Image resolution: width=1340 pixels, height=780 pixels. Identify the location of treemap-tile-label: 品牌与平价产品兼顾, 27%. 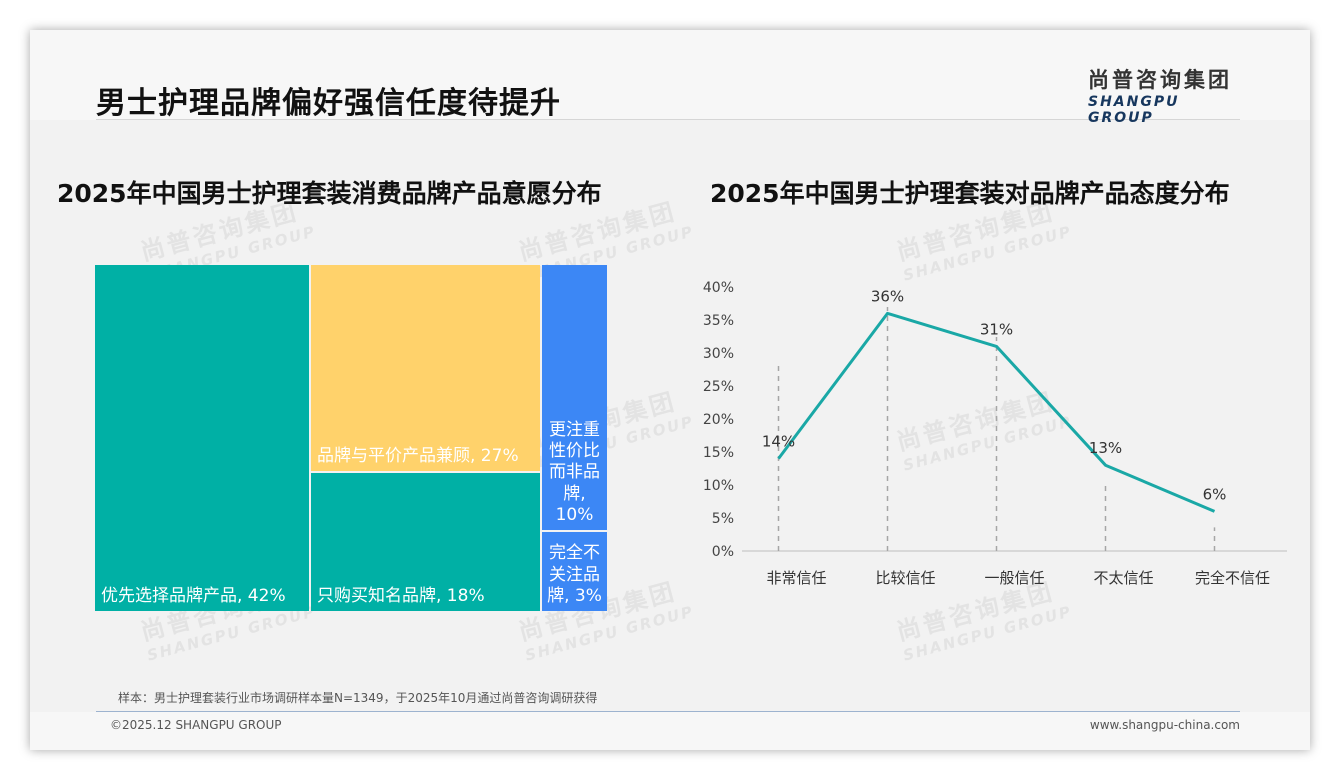
(418, 455).